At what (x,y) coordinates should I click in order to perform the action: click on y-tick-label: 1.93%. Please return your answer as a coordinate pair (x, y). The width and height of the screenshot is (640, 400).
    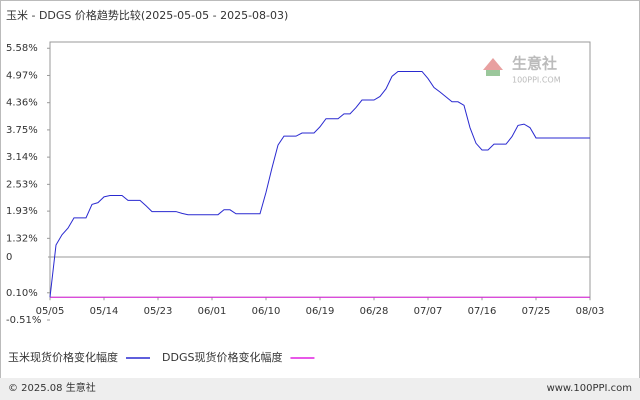
    Looking at the image, I should click on (22, 211).